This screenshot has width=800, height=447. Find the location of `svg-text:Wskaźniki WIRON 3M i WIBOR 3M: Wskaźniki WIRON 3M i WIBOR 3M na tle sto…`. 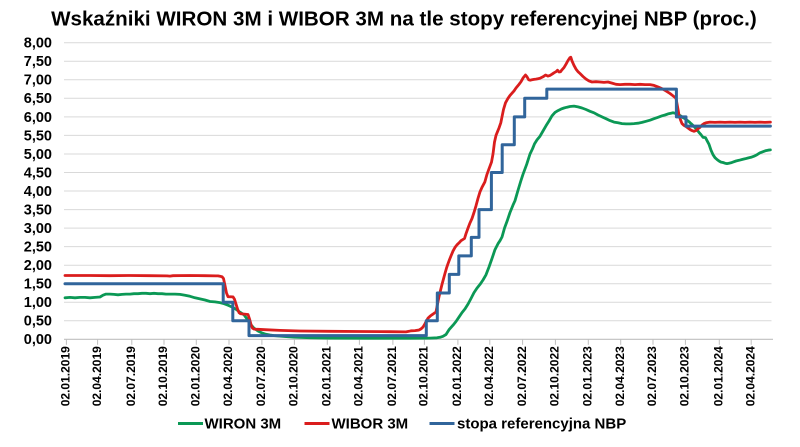

svg-text:Wskaźniki WIRON 3M i WIBOR 3M: Wskaźniki WIRON 3M i WIBOR 3M na tle sto… is located at coordinates (404, 18).